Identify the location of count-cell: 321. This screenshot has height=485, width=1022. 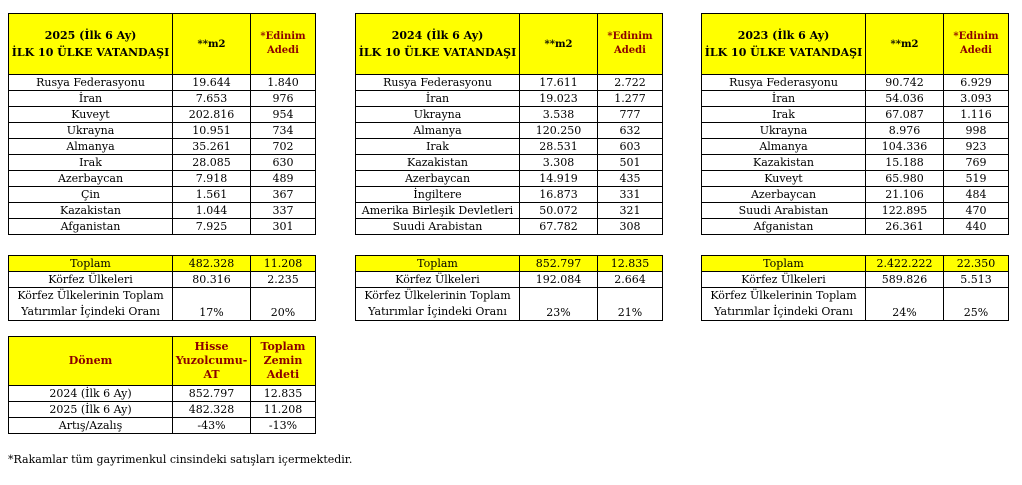
(630, 210).